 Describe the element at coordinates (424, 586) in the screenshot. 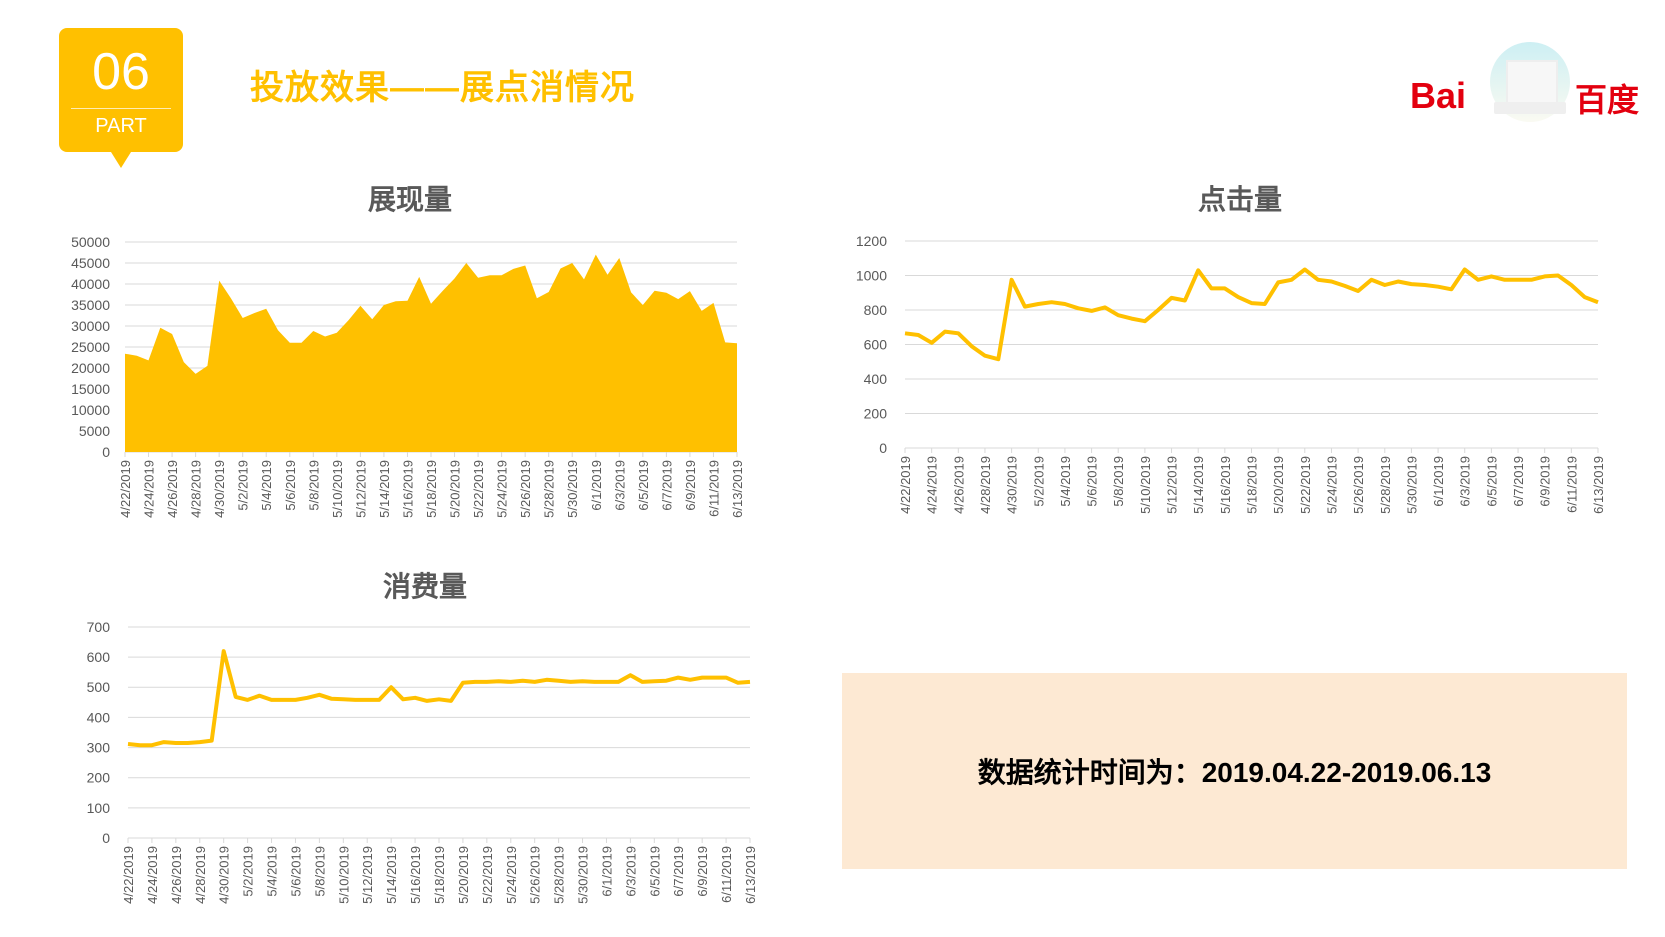

I see `chart-title-spend: 消费量` at that location.